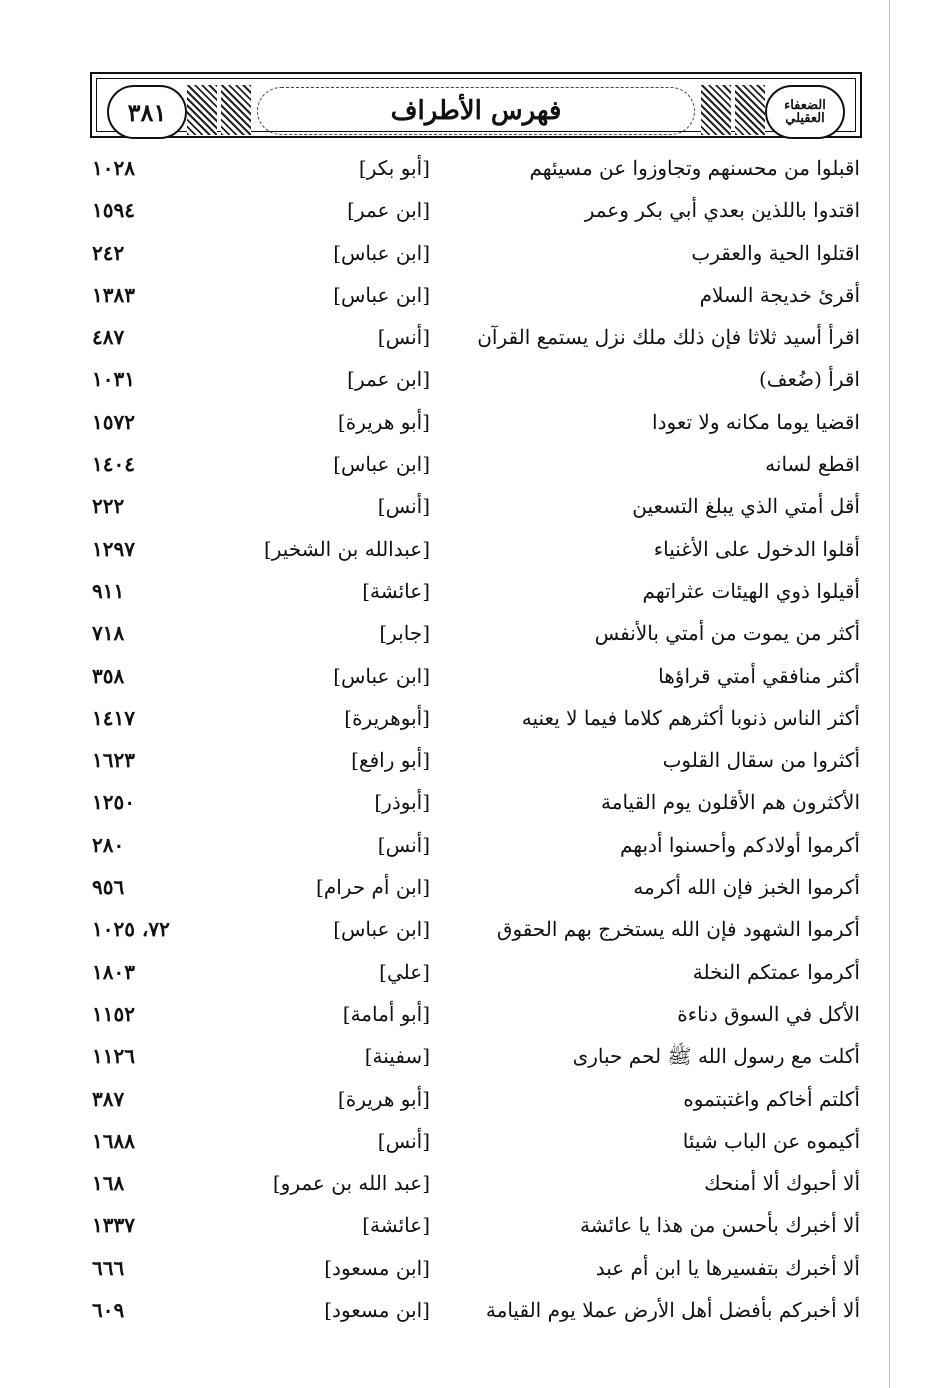  I want to click on entry-narrator: [أبو أمامة], so click(386, 1013).